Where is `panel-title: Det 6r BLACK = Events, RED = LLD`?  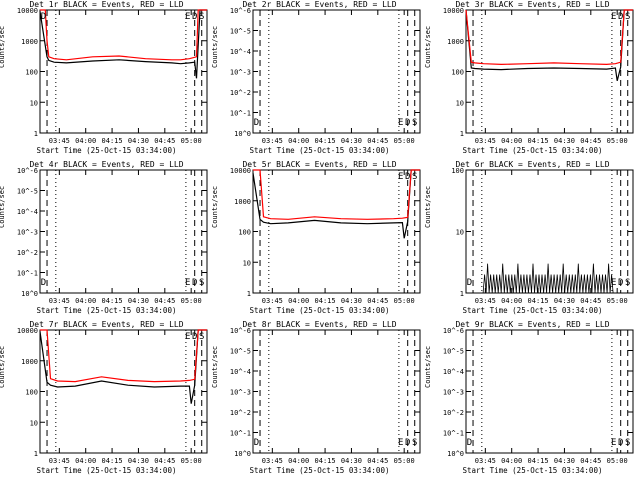
panel-title: Det 6r BLACK = Events, RED = LLD is located at coordinates (532, 164).